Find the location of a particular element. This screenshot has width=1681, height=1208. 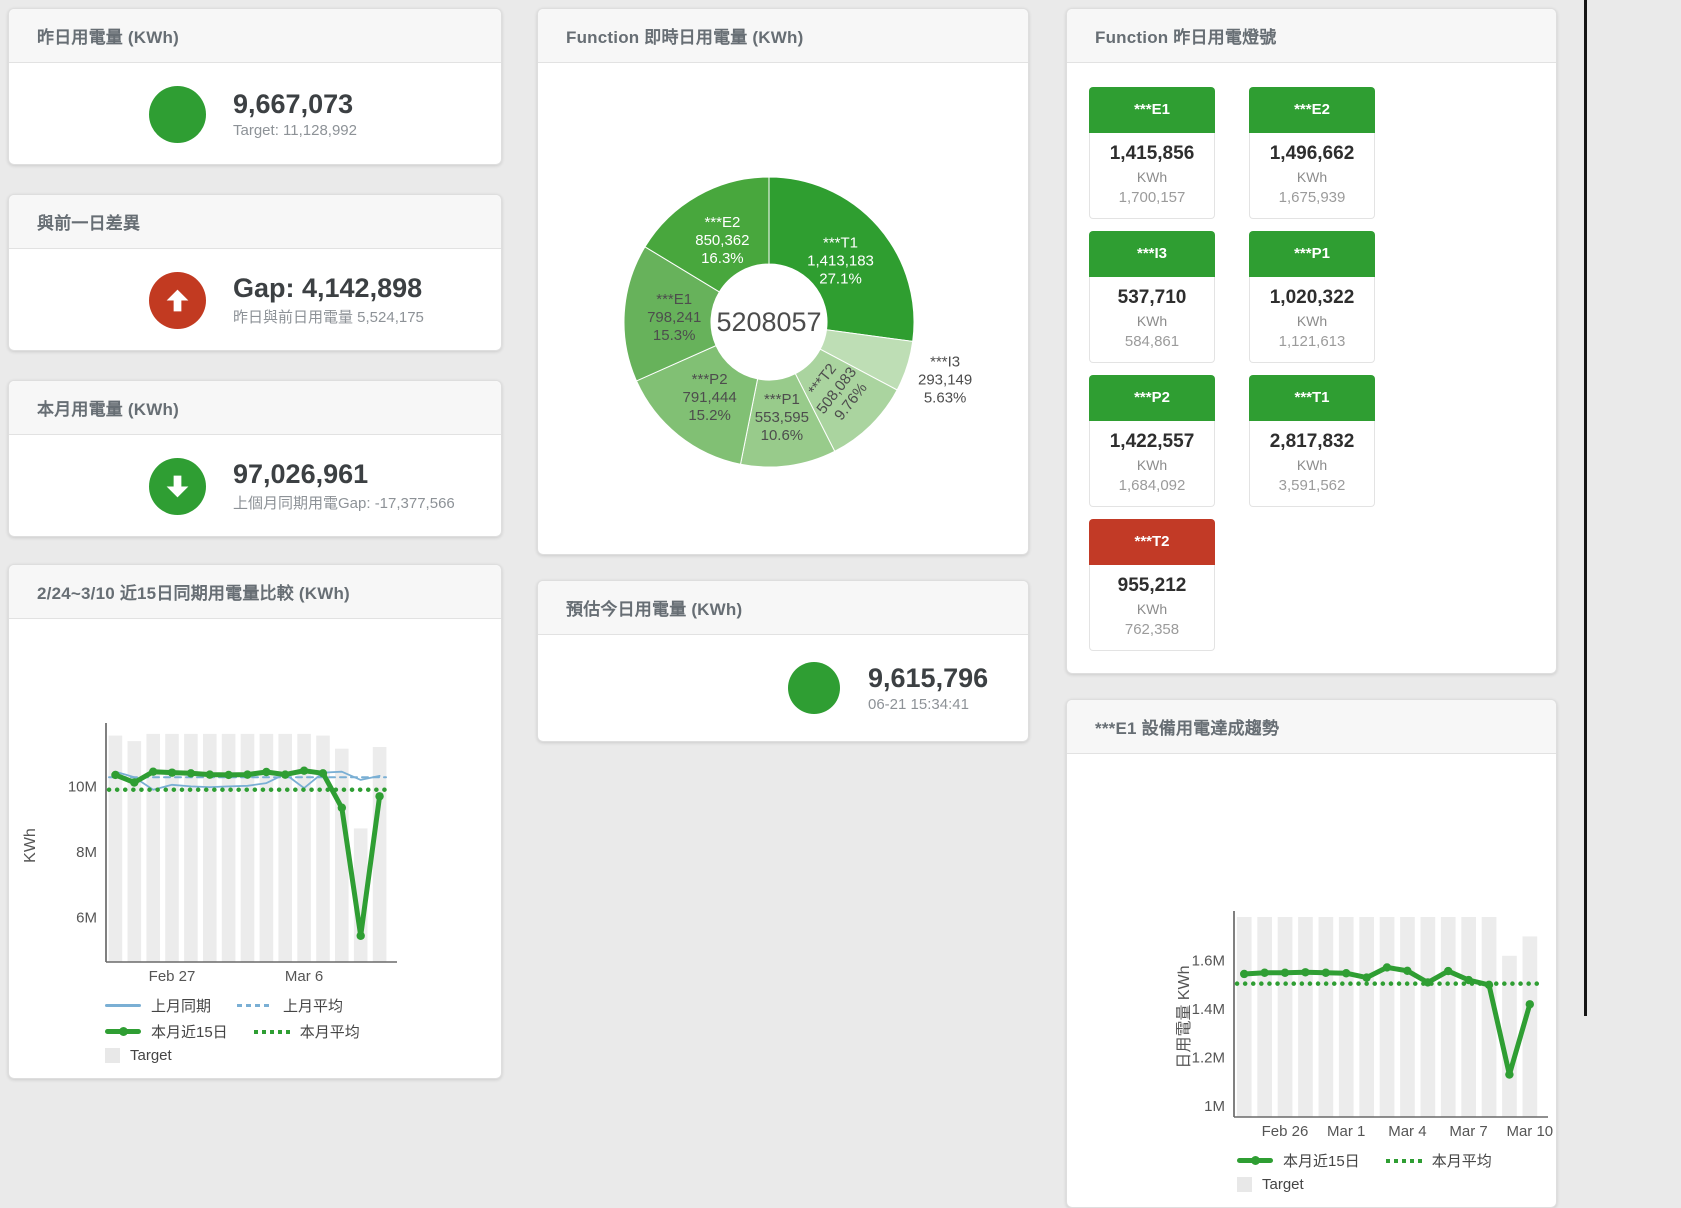

device-tile-I3: ***I3 537,710 KWh 584,861 is located at coordinates (1152, 297).